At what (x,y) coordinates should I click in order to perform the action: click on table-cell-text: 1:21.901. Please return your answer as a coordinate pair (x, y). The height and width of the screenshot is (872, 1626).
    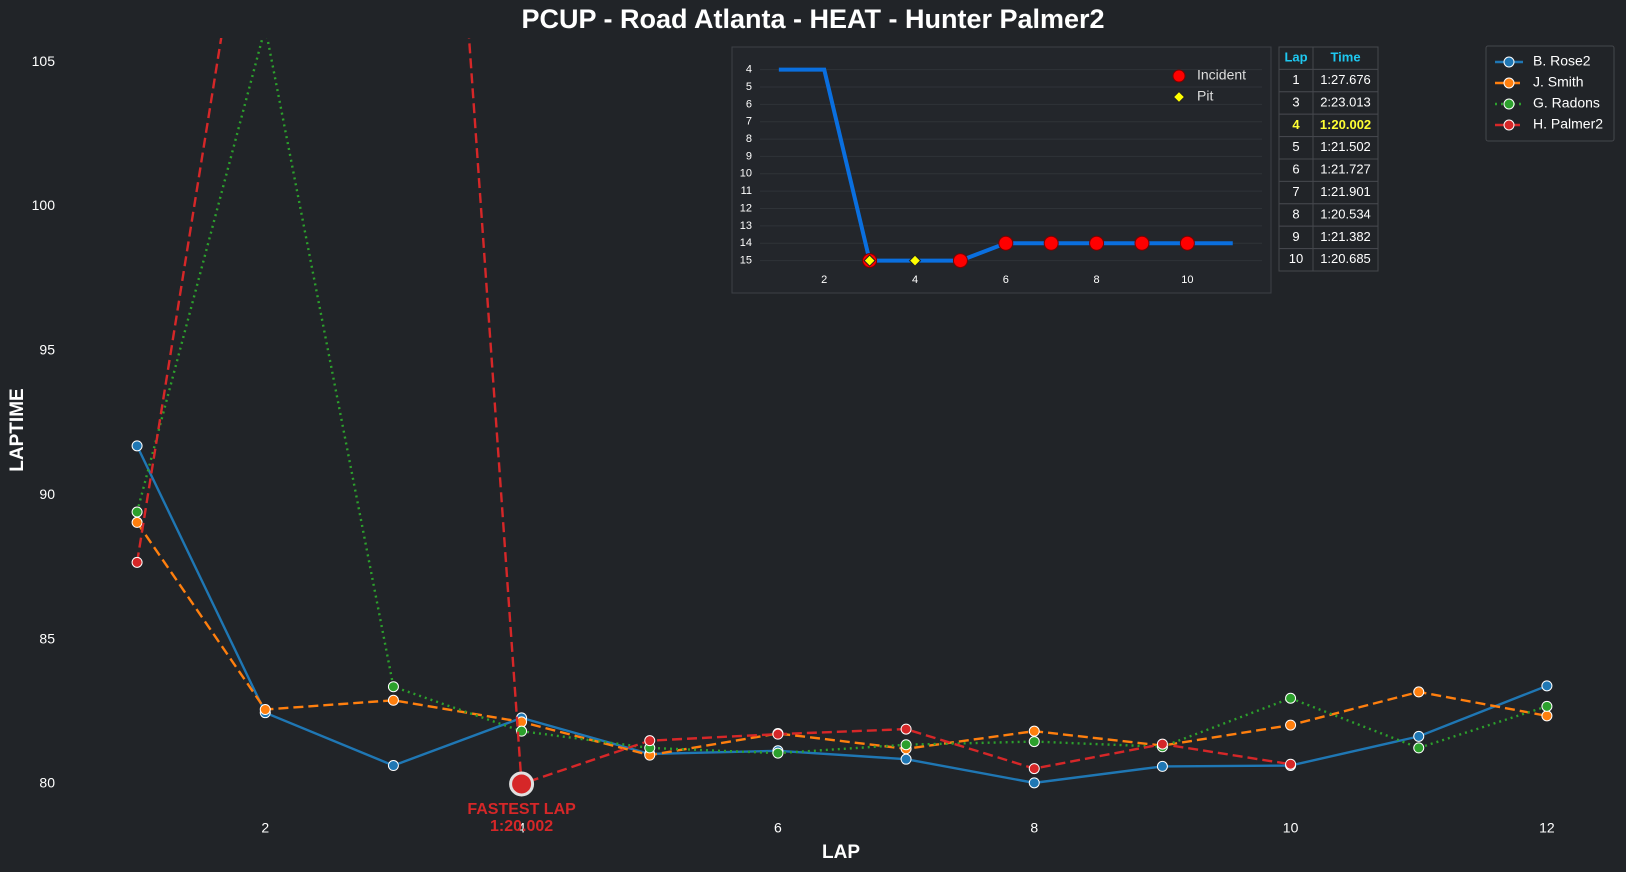
    Looking at the image, I should click on (1345, 191).